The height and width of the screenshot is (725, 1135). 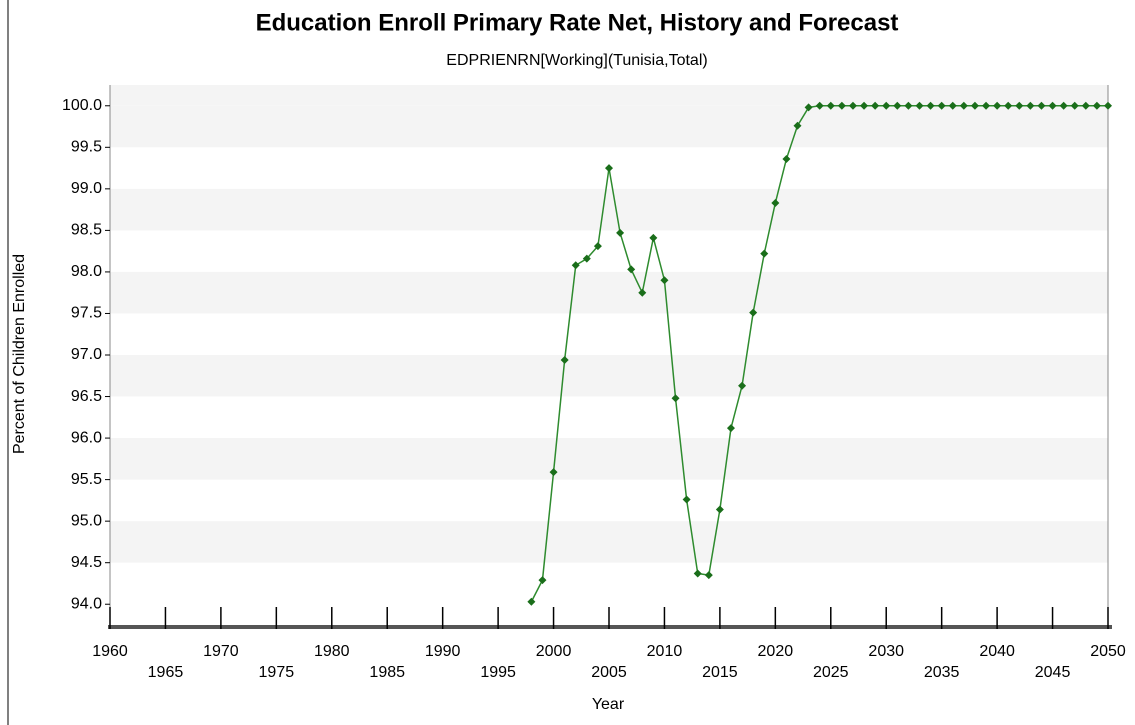 I want to click on y-tick-label: 100.0, so click(x=82, y=105).